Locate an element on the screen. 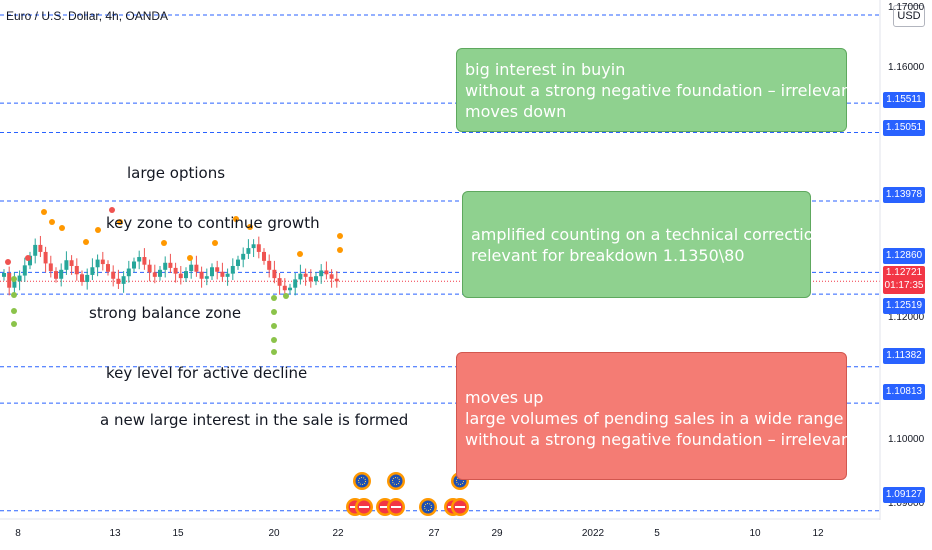  current-price-label: 1.12721 01:17:35 is located at coordinates (904, 280).